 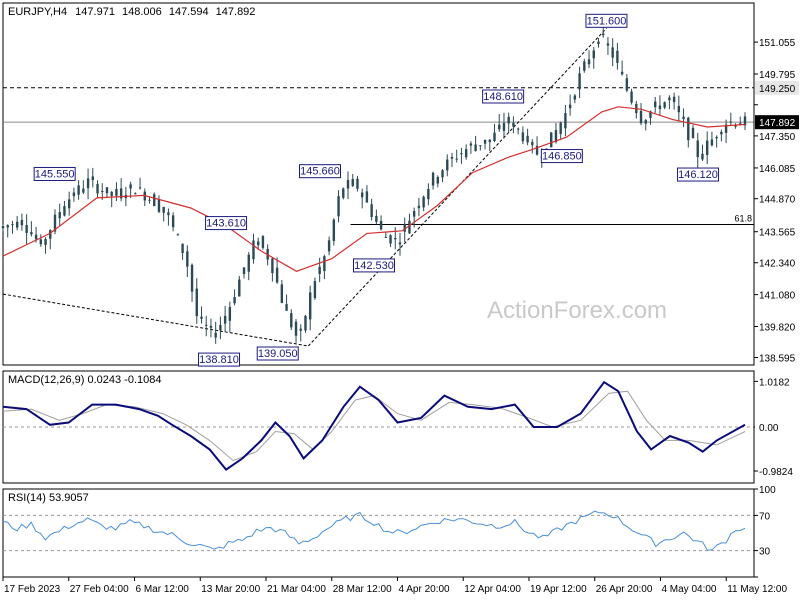 What do you see at coordinates (374, 266) in the screenshot?
I see `swing-label-text: 142.530` at bounding box center [374, 266].